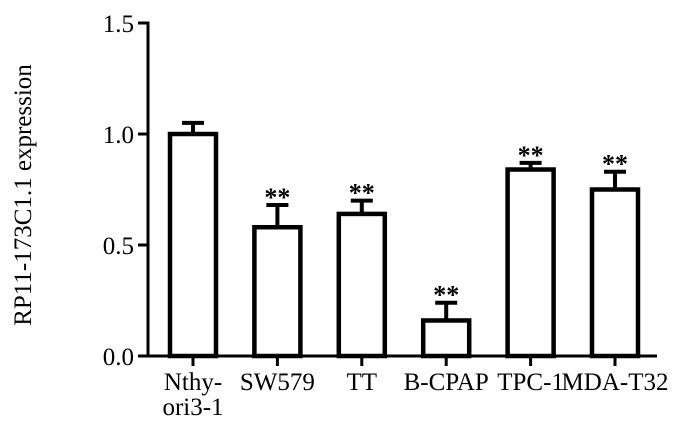 Image resolution: width=700 pixels, height=430 pixels. What do you see at coordinates (615, 382) in the screenshot?
I see `x-tick-label: MDA-T32` at bounding box center [615, 382].